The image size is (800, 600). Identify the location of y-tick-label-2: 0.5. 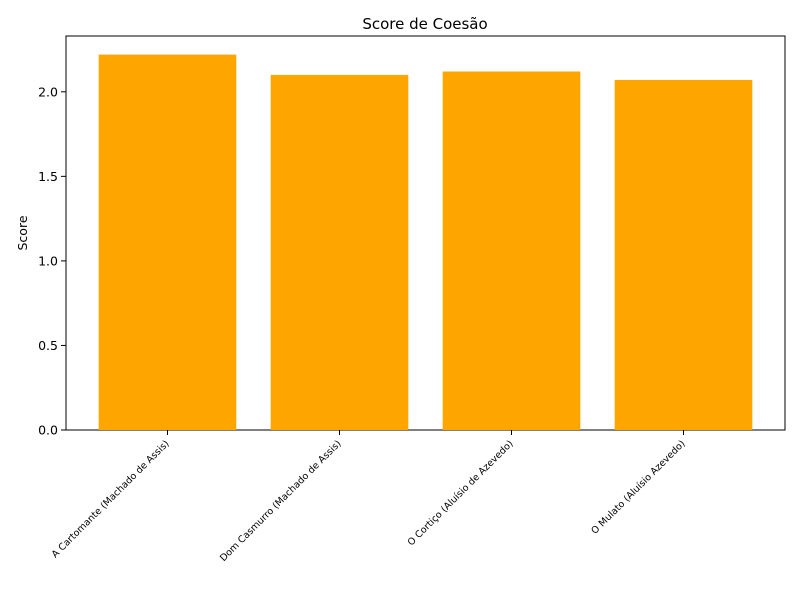
(48, 345).